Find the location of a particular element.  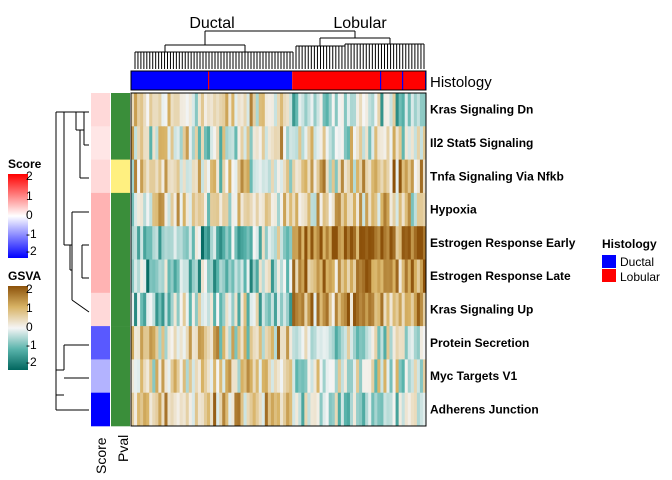

pval-cell is located at coordinates (120, 276).